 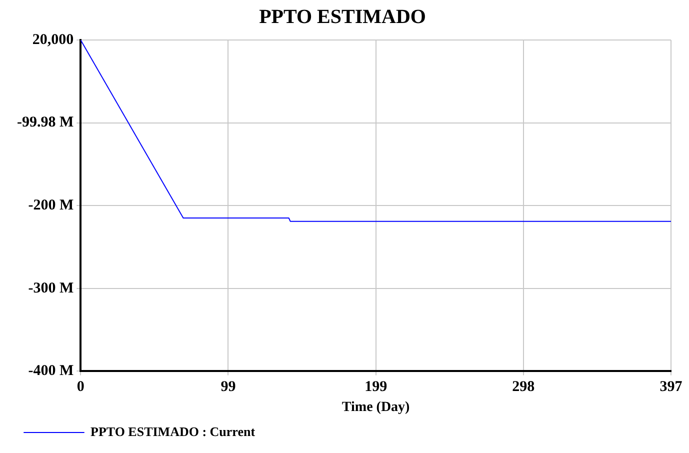 I want to click on x-tick-label: 298, so click(x=523, y=387).